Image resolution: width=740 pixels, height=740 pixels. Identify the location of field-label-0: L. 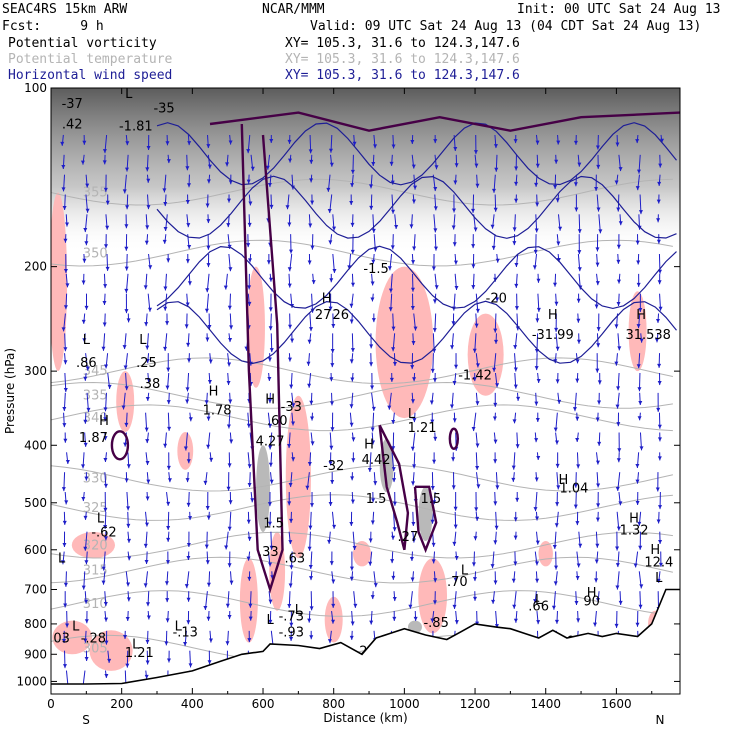
(87, 340).